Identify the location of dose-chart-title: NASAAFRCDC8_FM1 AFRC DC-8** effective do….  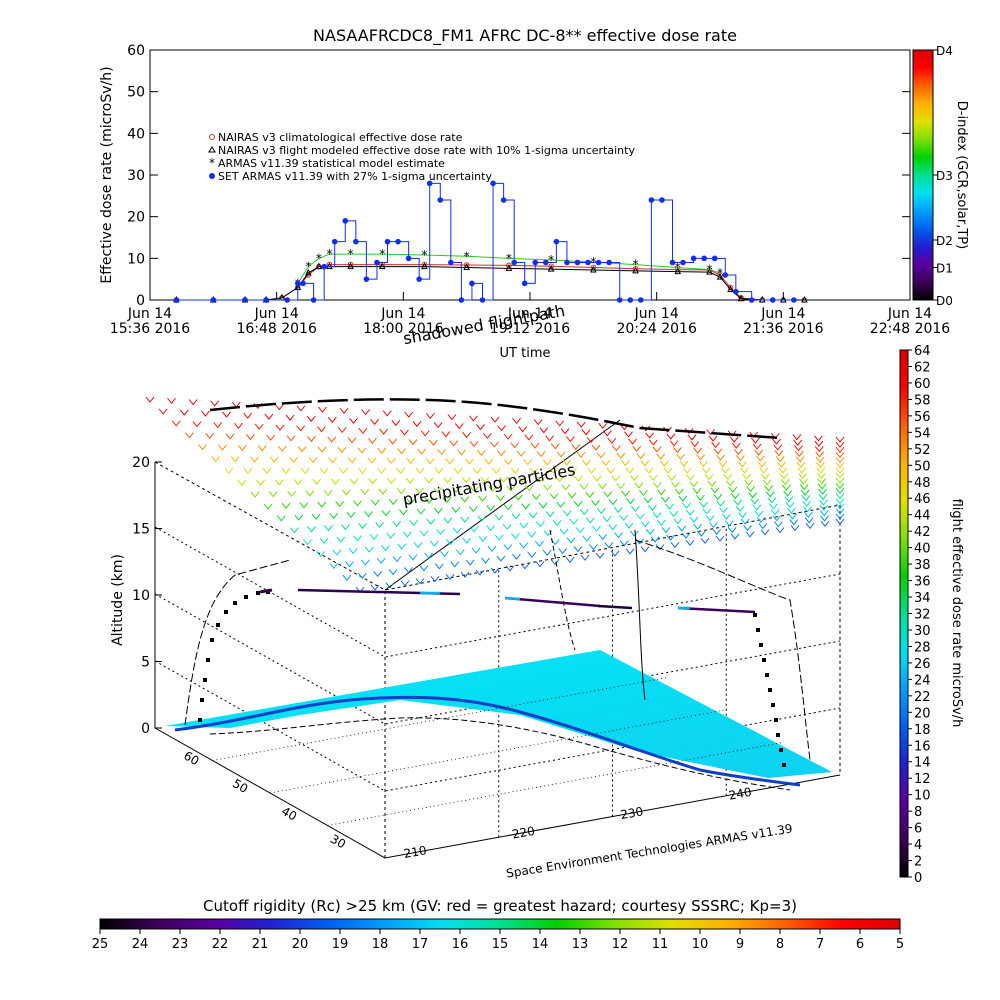
(525, 36).